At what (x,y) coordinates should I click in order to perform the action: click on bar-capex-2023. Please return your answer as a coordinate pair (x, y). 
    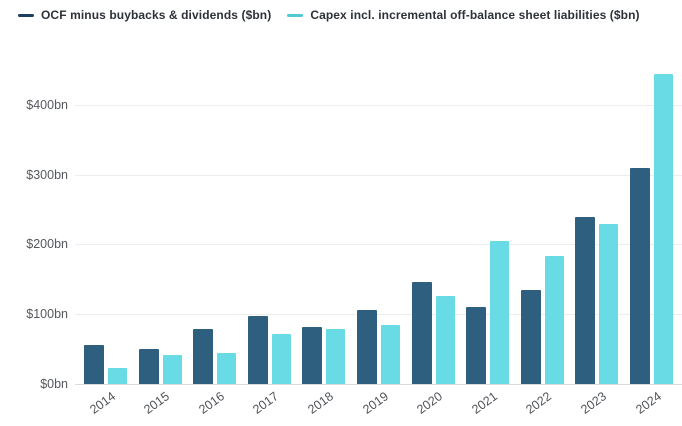
    Looking at the image, I should click on (609, 303).